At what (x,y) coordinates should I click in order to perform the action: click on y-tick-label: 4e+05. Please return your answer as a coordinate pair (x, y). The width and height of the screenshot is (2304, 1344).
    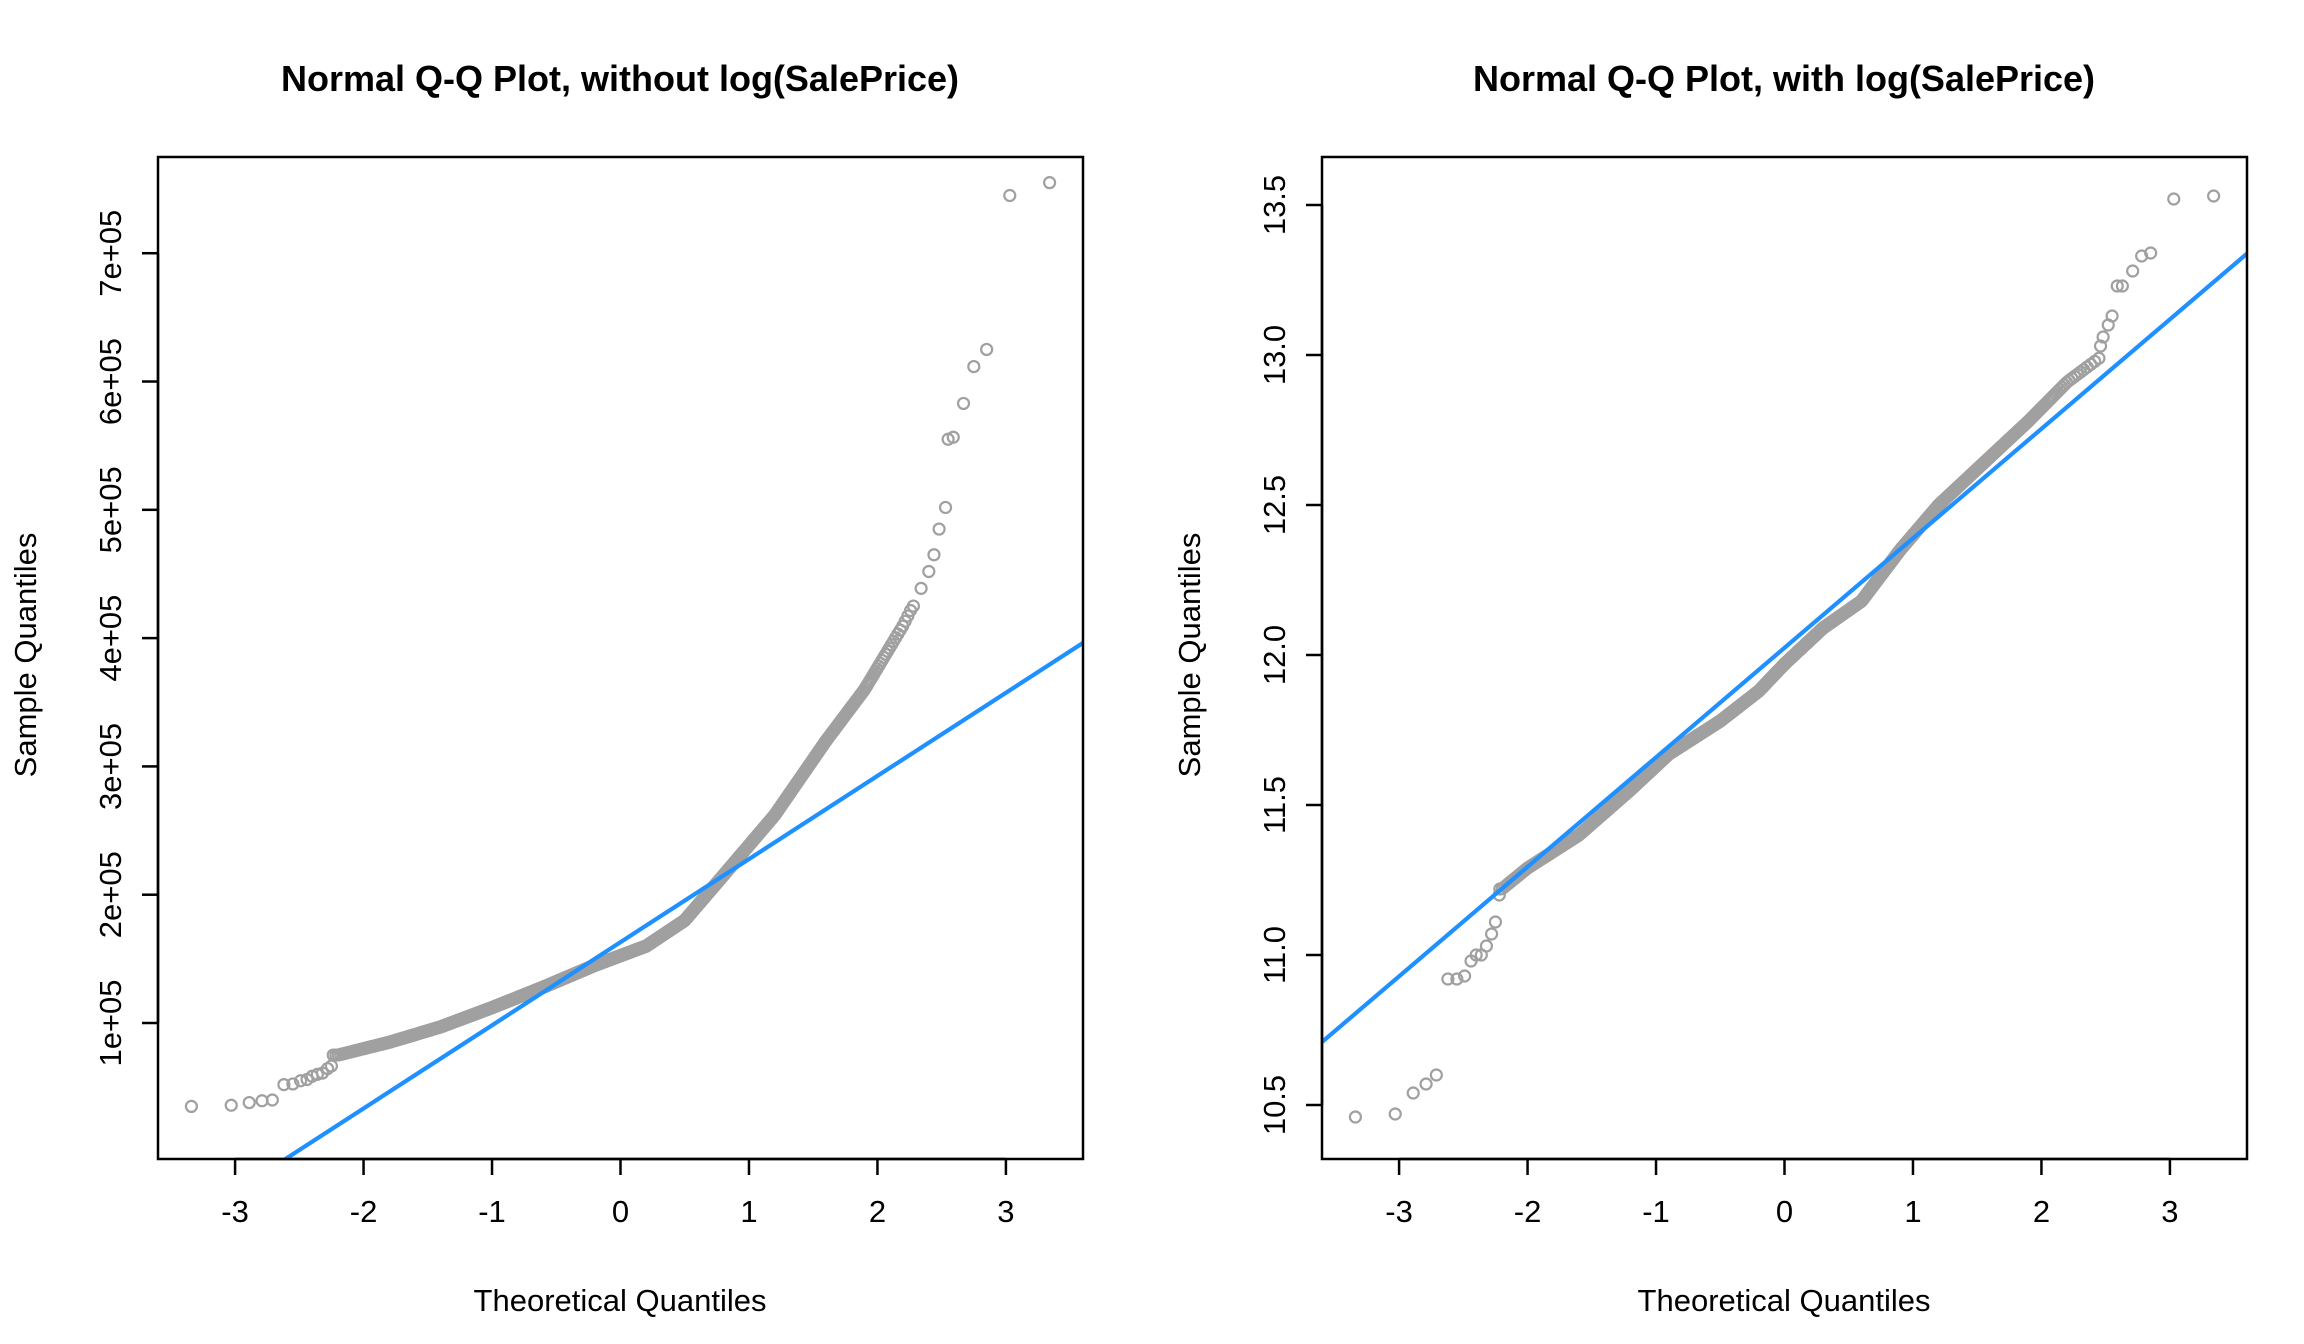
    Looking at the image, I should click on (110, 638).